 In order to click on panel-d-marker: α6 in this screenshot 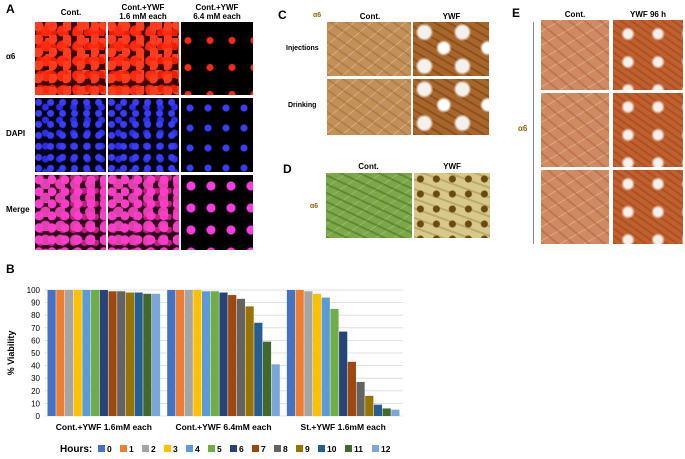, I will do `click(314, 206)`.